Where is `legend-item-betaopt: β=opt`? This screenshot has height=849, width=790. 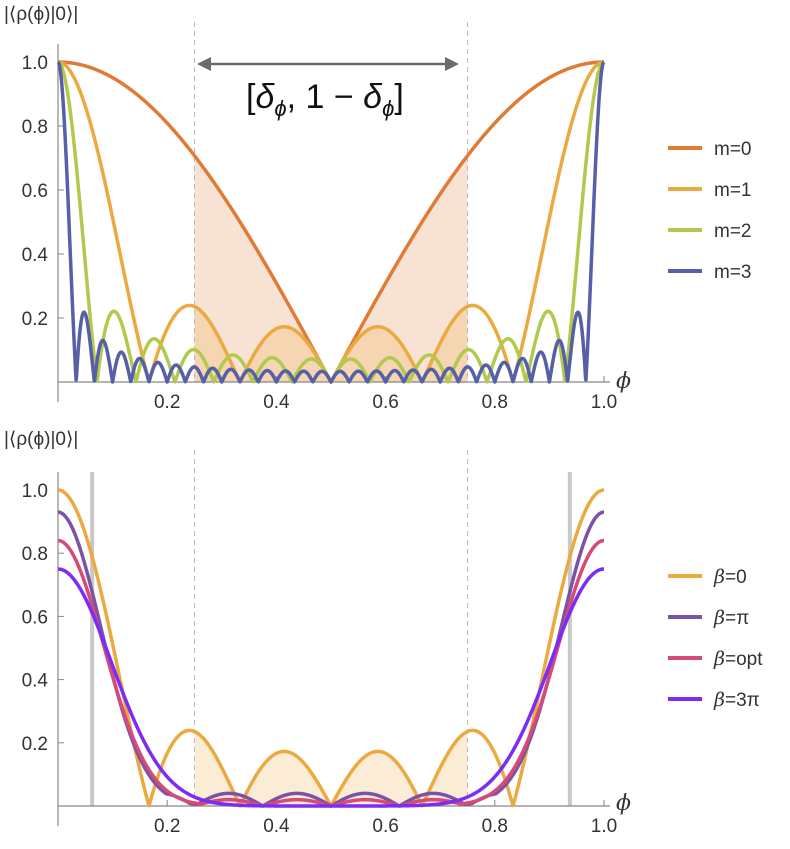 legend-item-betaopt: β=opt is located at coordinates (715, 659).